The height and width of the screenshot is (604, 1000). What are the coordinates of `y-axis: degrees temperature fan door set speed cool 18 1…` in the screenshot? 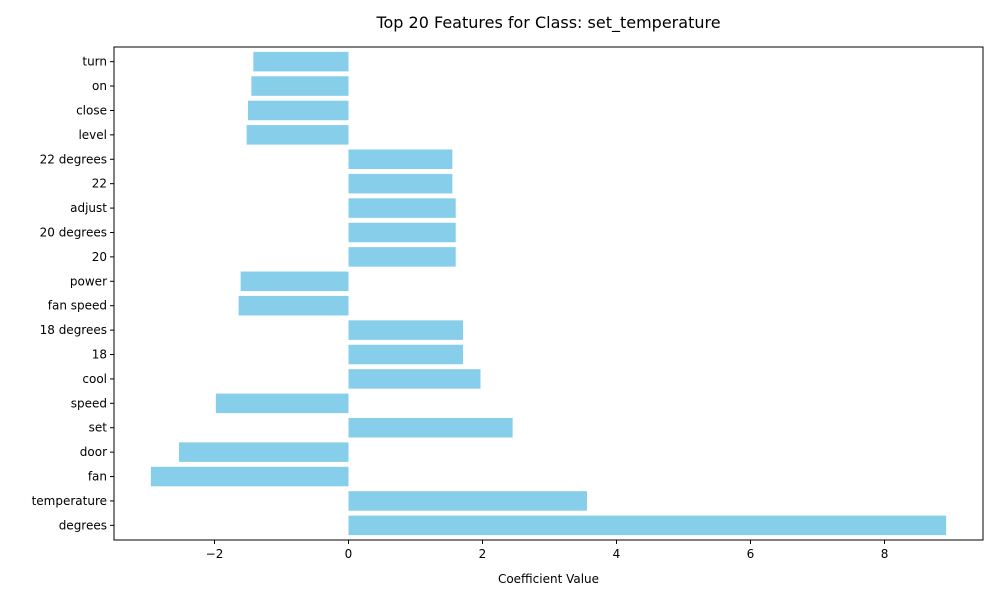 It's located at (73, 293).